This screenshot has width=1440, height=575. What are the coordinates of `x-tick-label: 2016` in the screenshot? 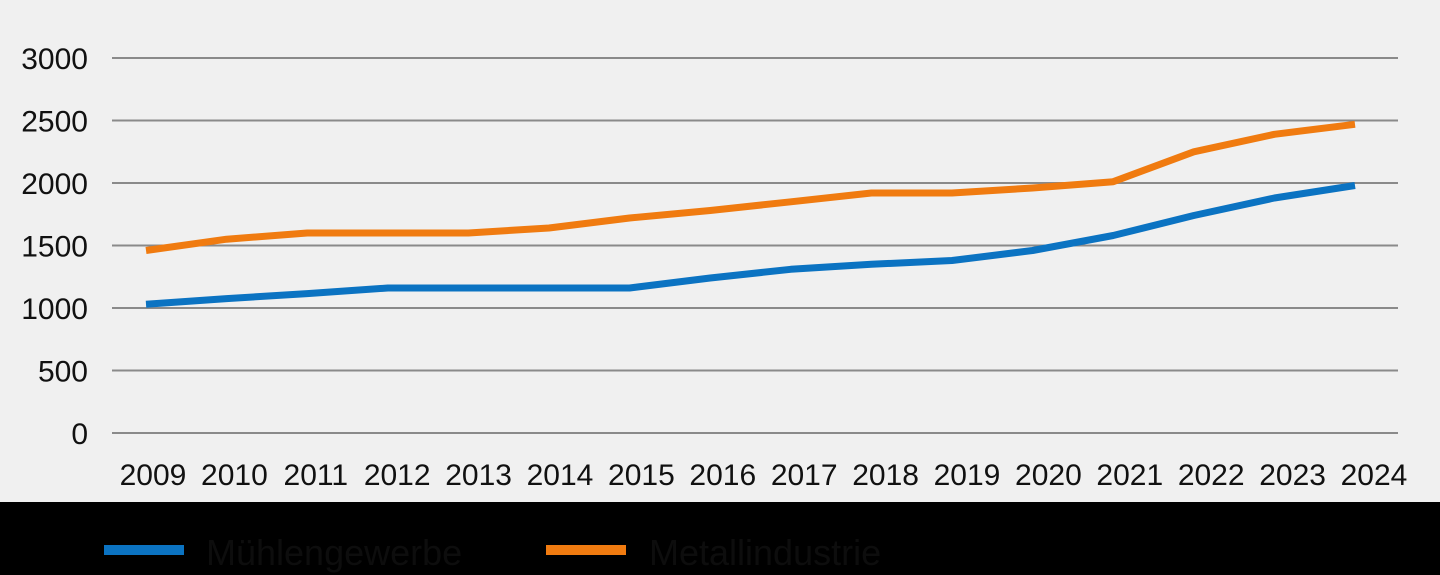 It's located at (722, 475).